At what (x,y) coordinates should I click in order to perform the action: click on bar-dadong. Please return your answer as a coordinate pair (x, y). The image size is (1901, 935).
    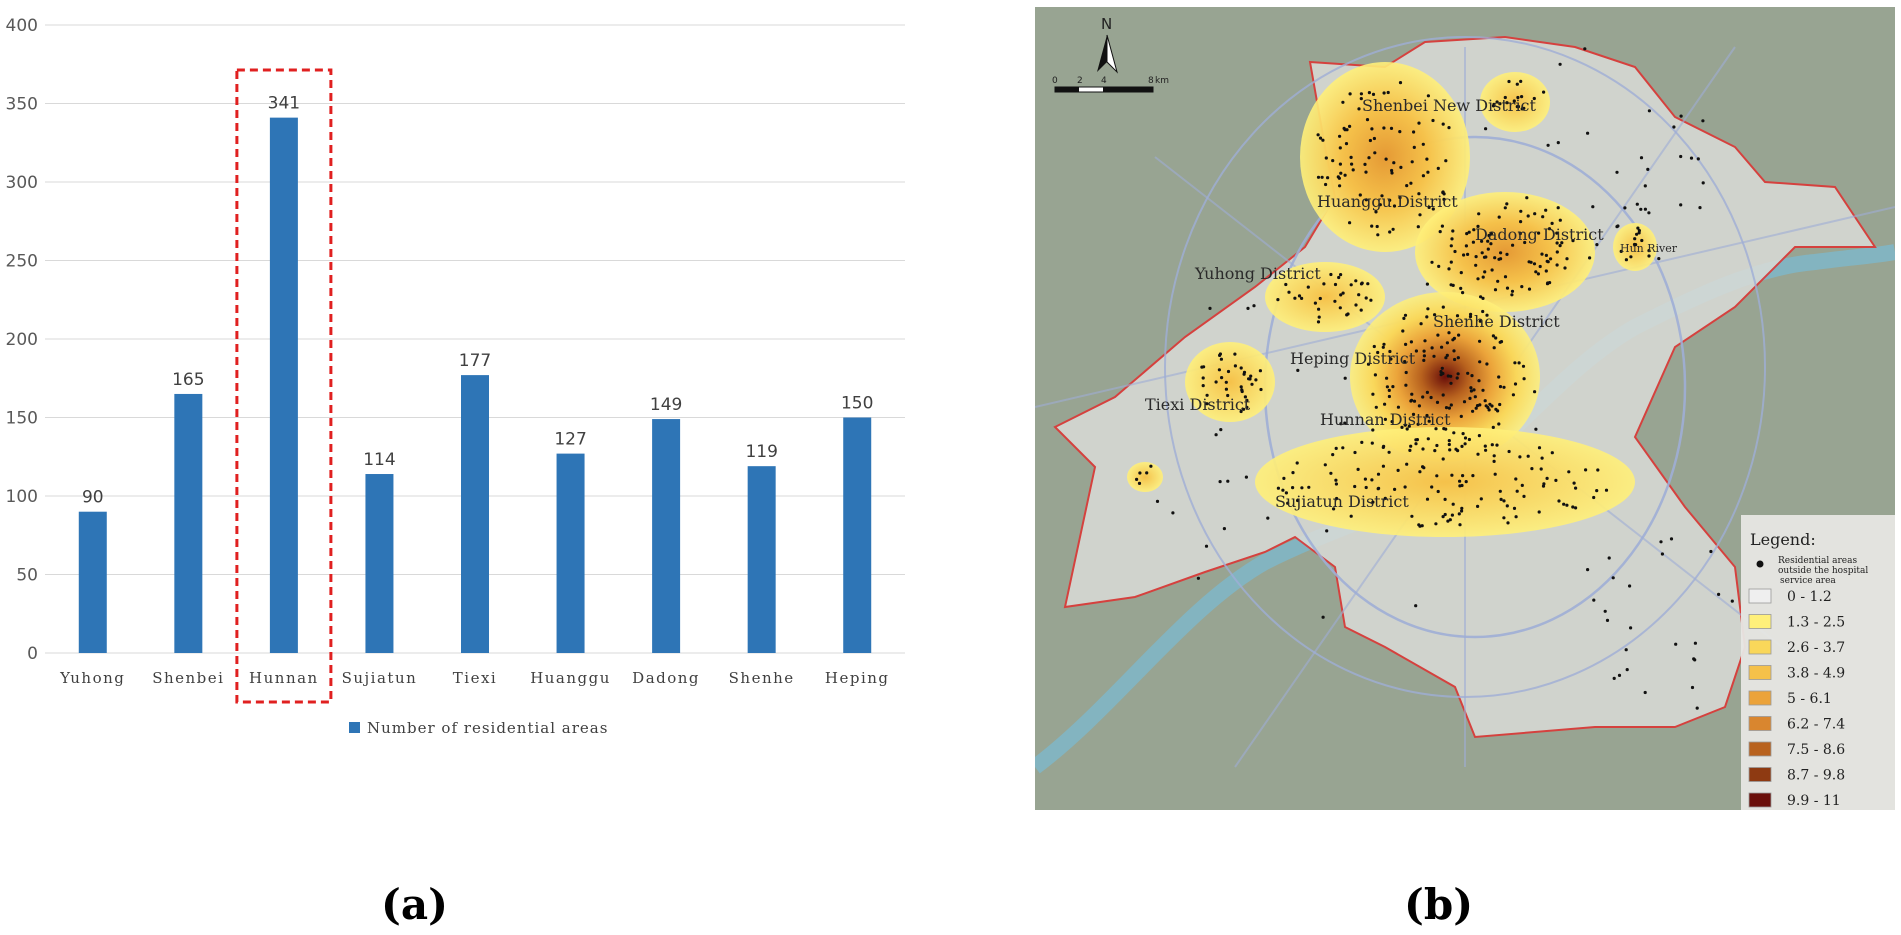
    Looking at the image, I should click on (666, 536).